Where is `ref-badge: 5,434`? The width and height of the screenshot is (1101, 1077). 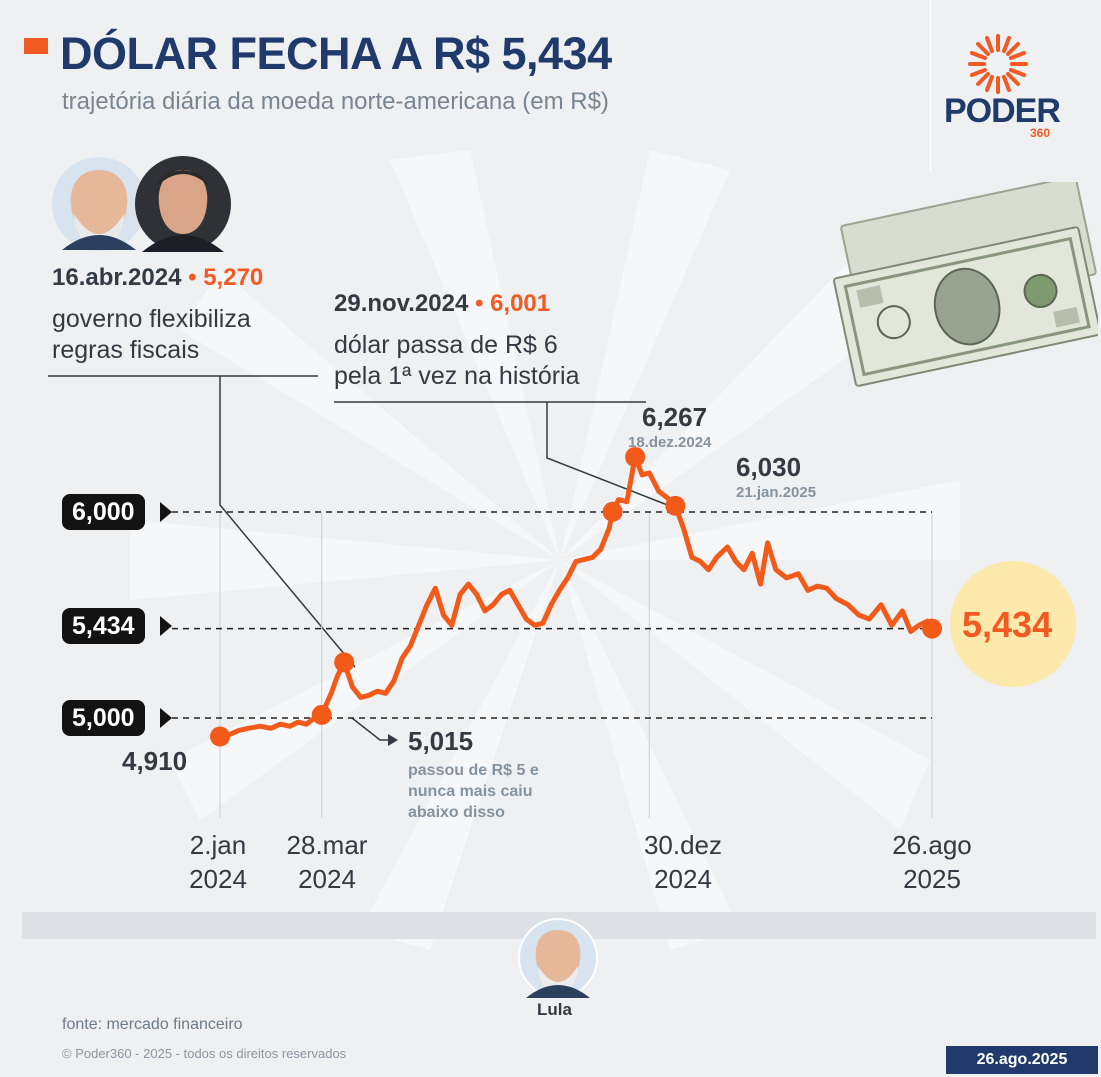 ref-badge: 5,434 is located at coordinates (103, 626).